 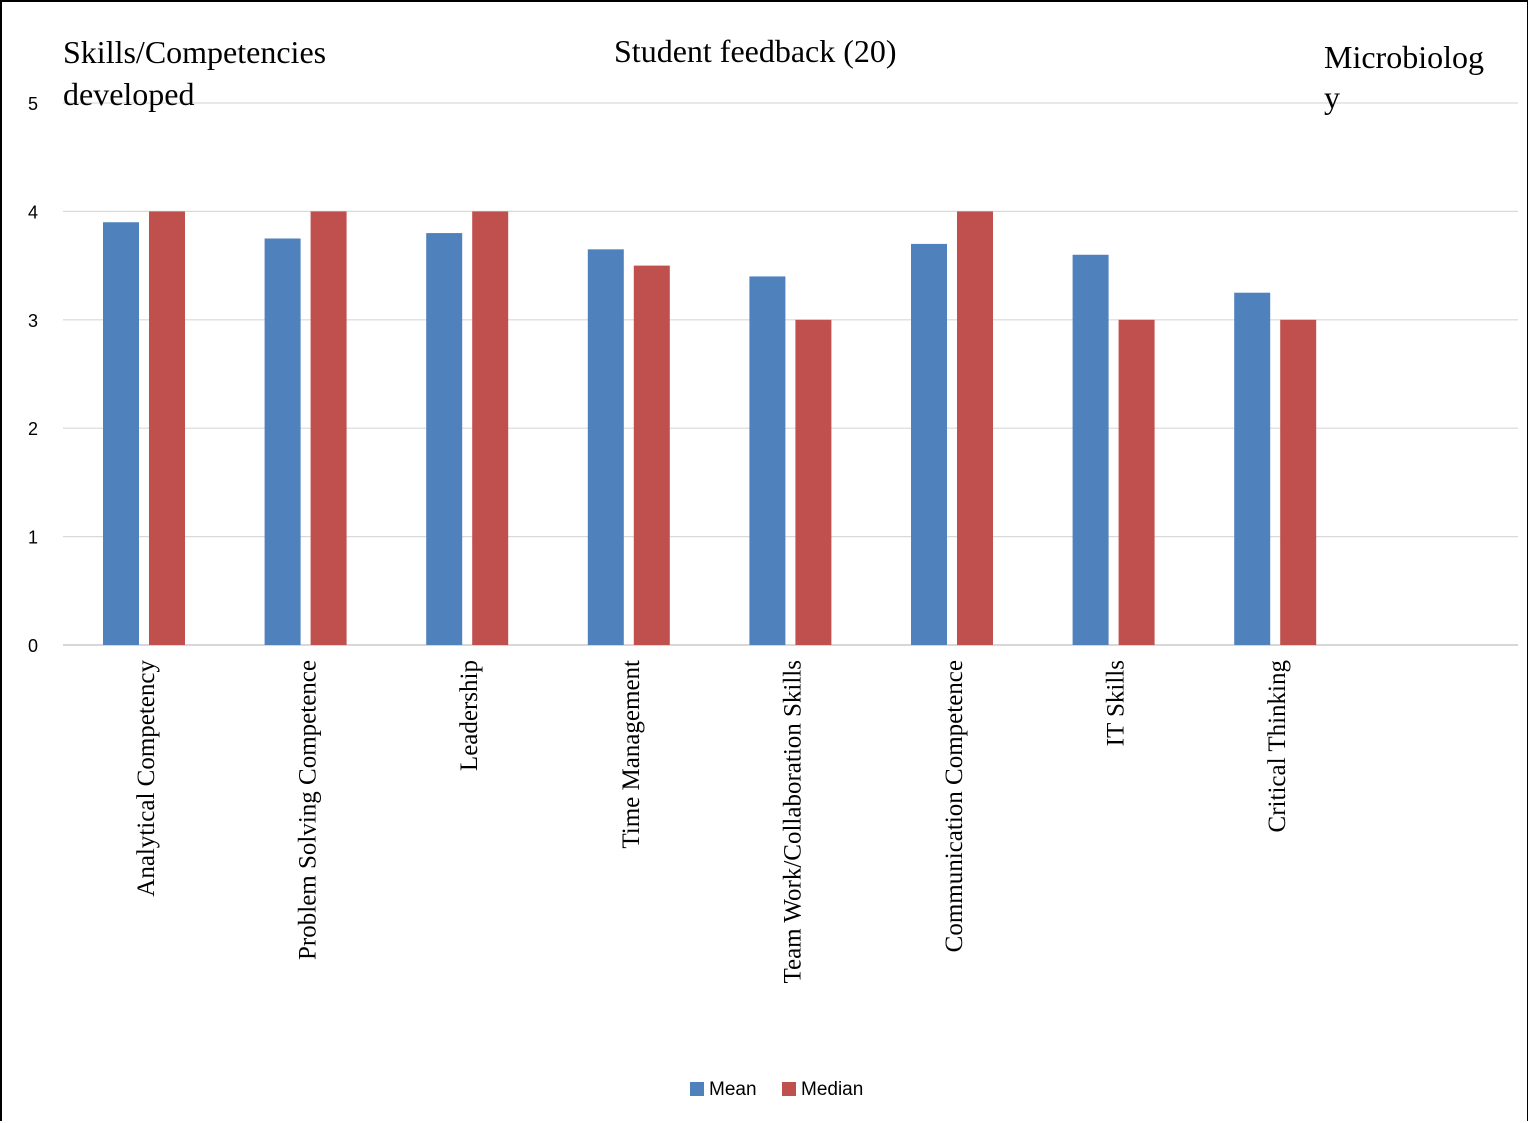 What do you see at coordinates (469, 715) in the screenshot?
I see `x-tick-label: Leadership` at bounding box center [469, 715].